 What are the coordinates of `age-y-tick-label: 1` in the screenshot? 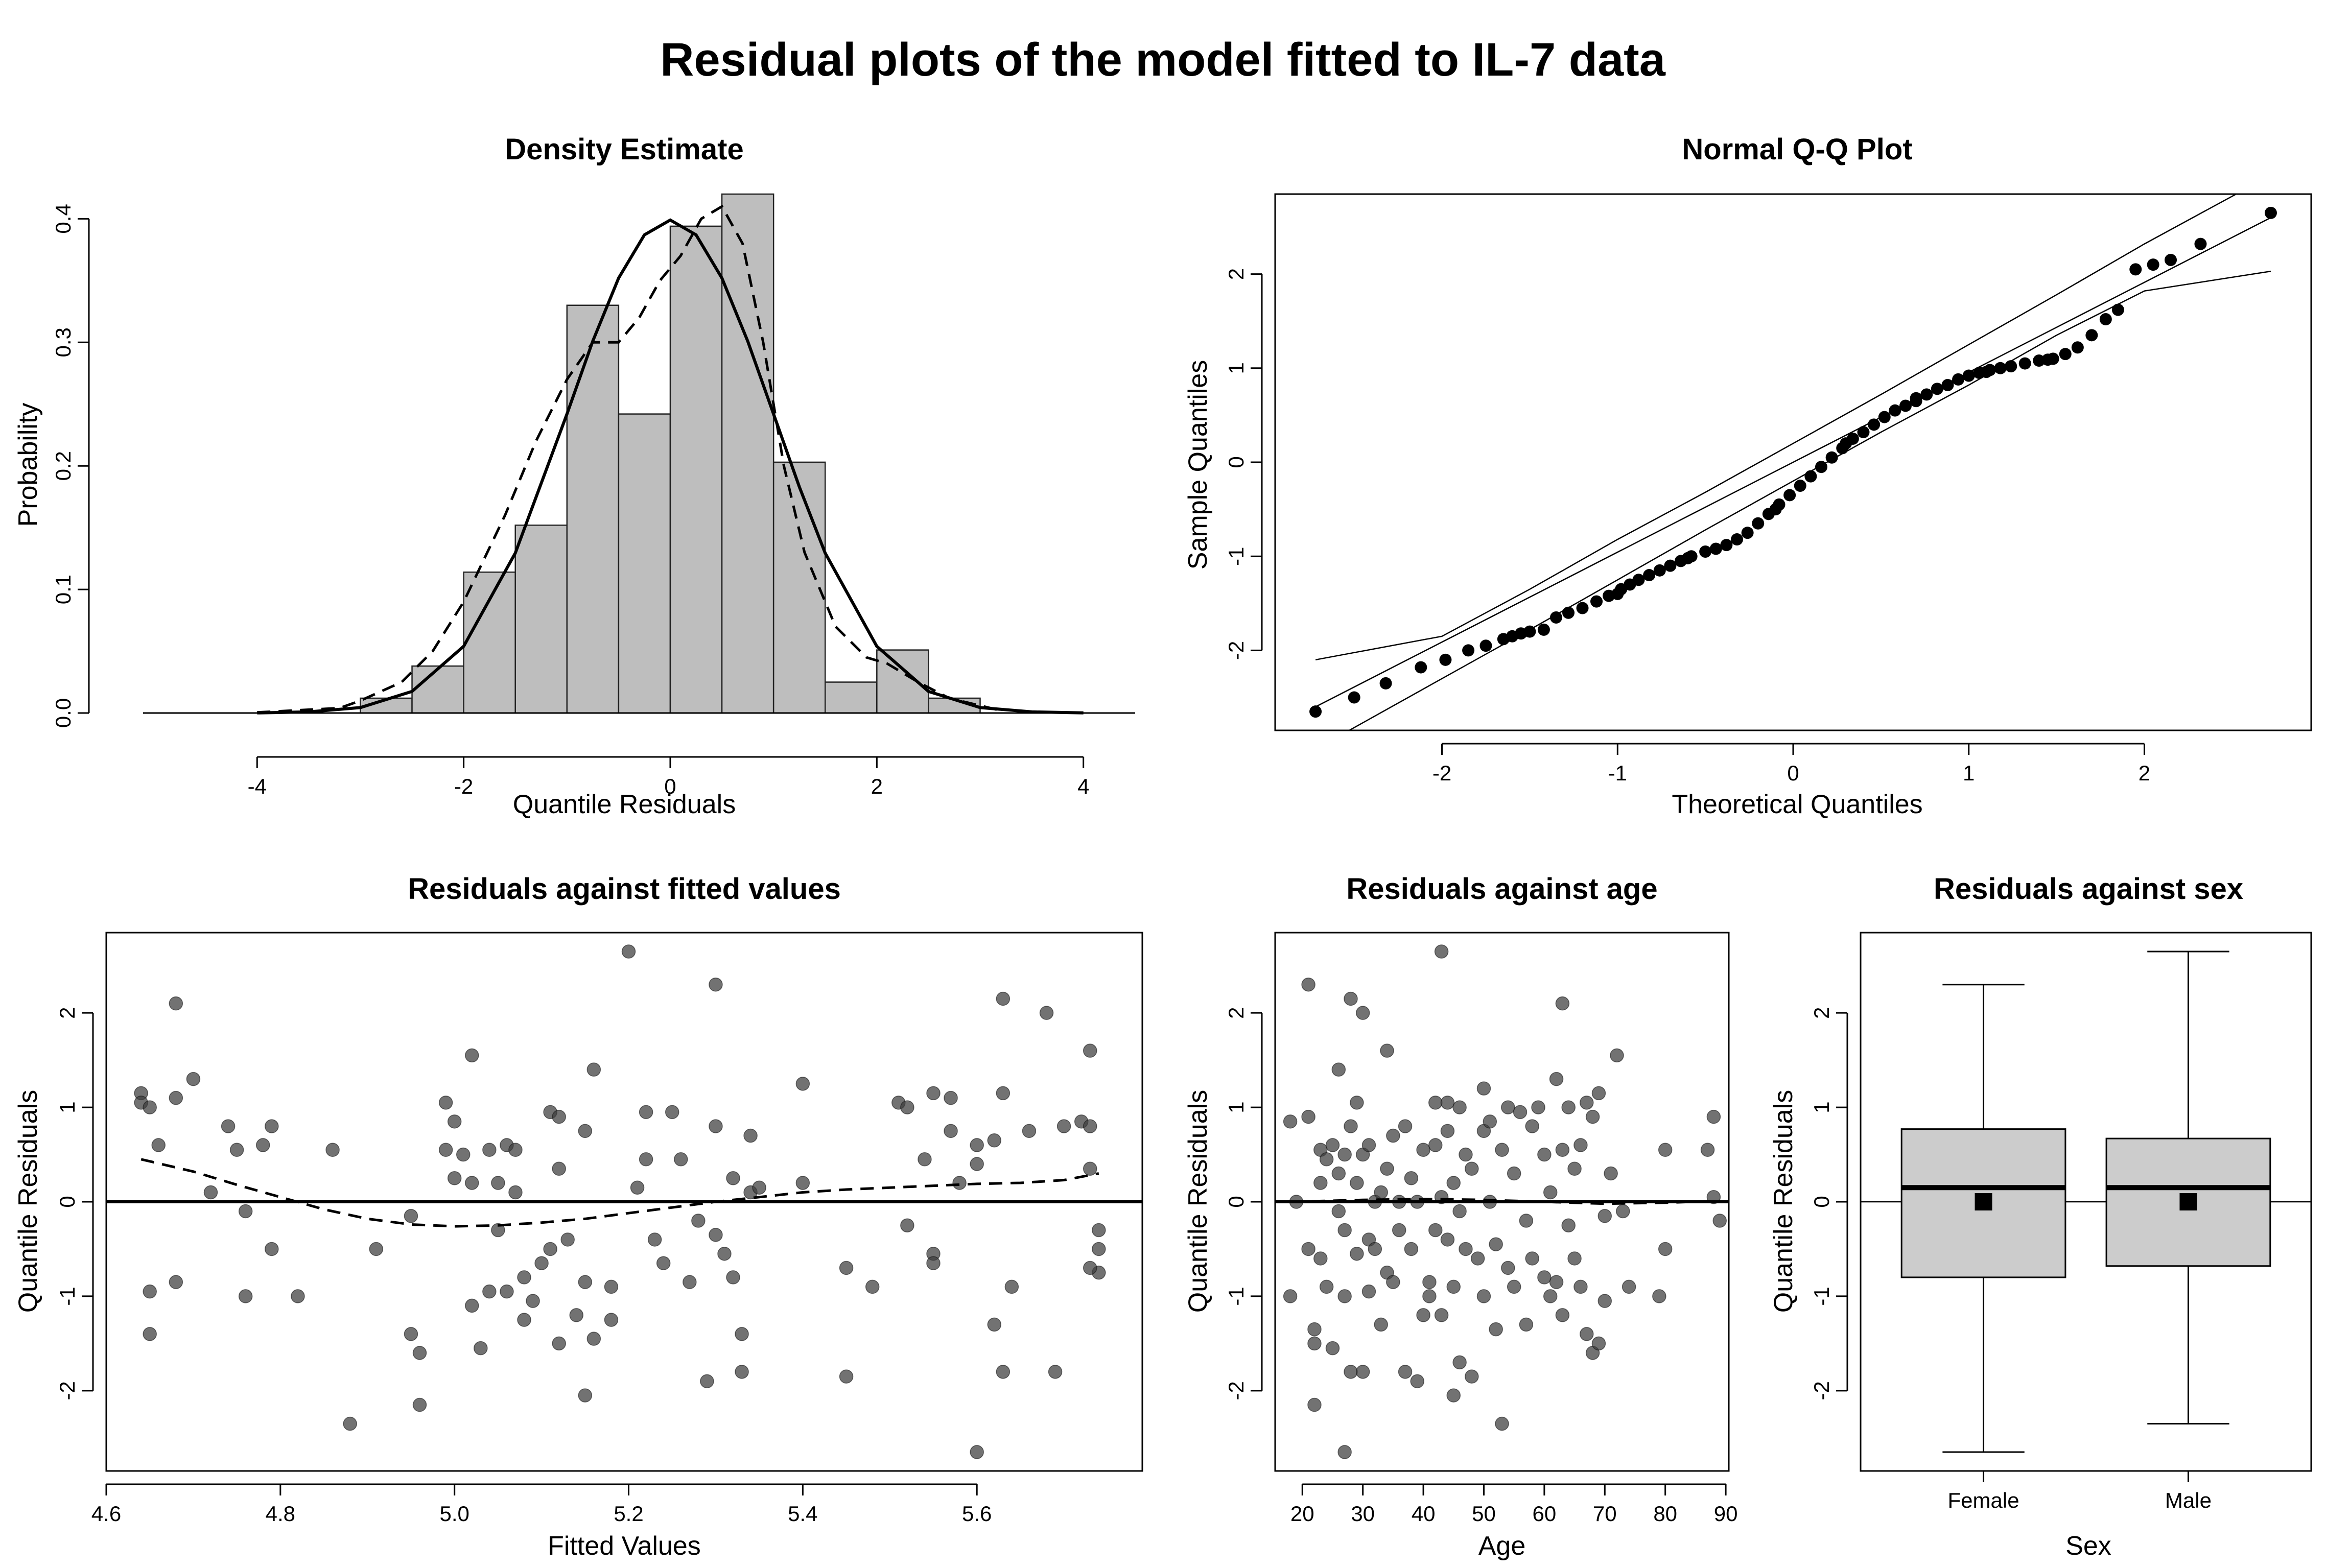 It's located at (1236, 1107).